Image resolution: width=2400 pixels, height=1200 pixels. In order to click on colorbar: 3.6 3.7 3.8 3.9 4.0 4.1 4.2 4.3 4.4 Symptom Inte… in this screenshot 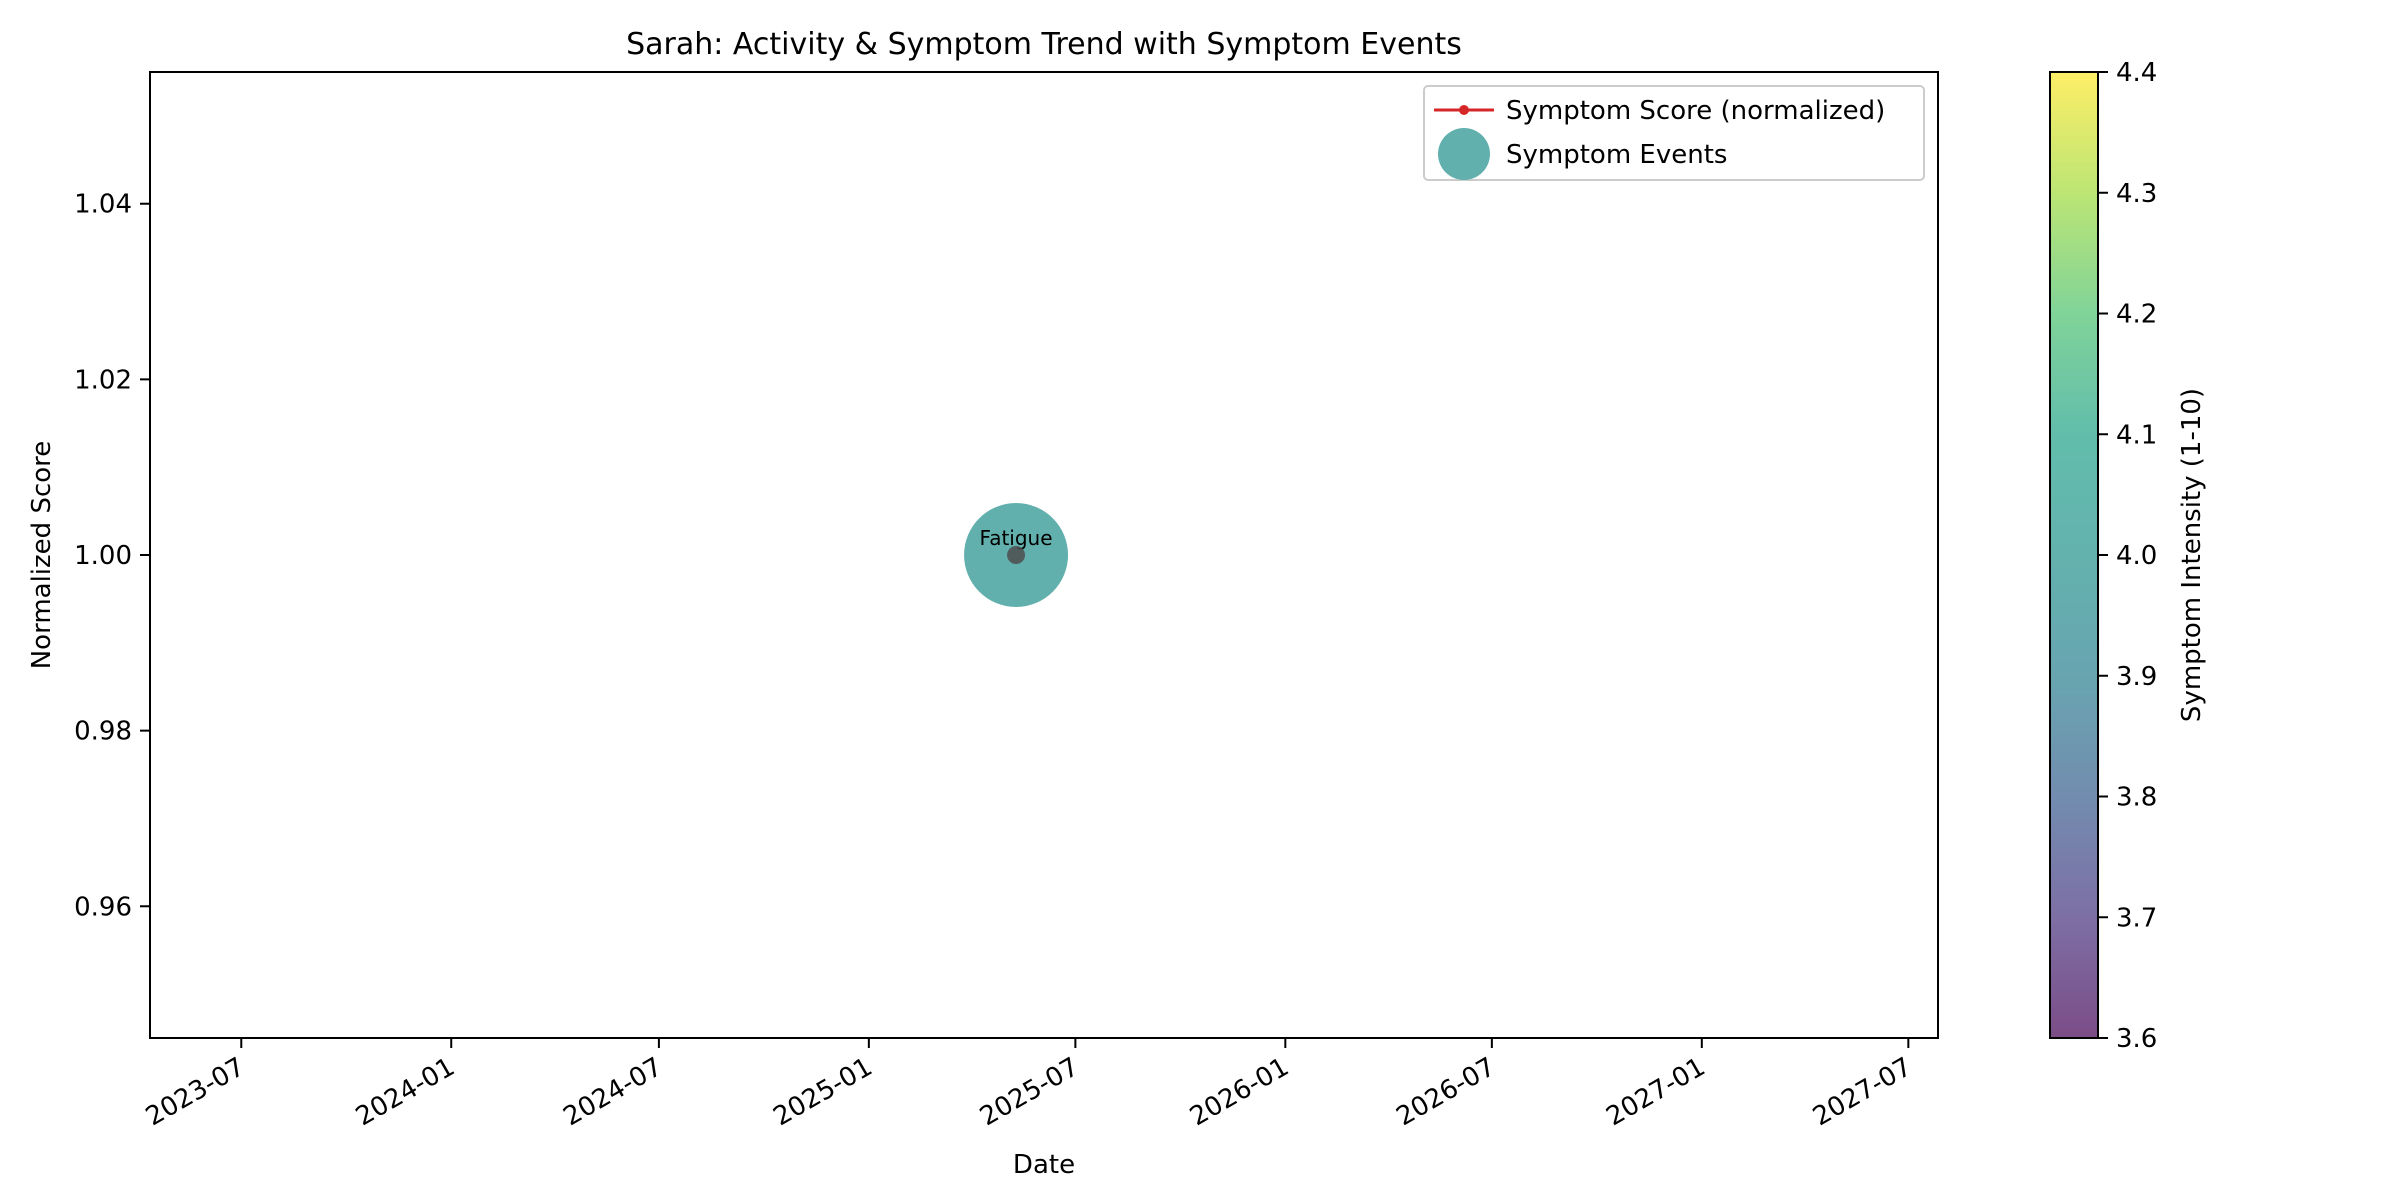, I will do `click(2128, 556)`.